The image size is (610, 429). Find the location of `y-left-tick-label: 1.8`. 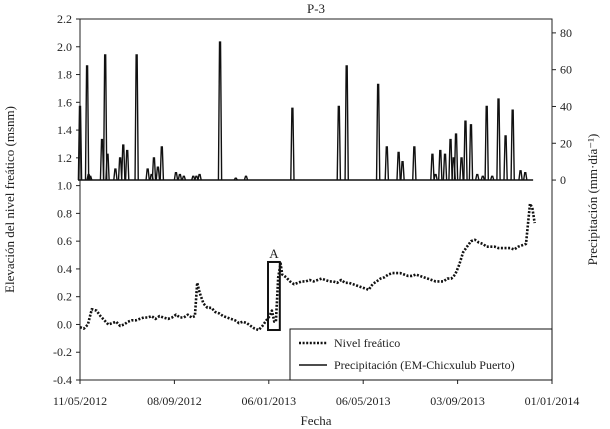

y-left-tick-label: 1.8 is located at coordinates (64, 75).